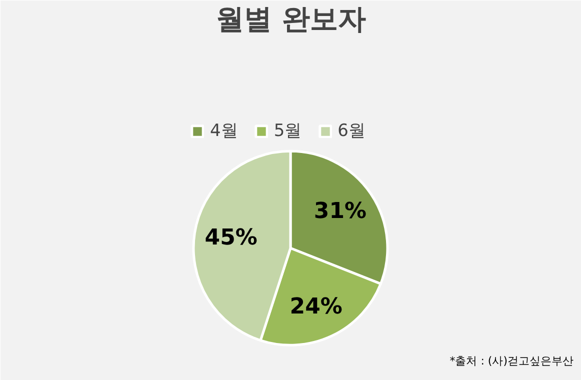 The width and height of the screenshot is (581, 380). Describe the element at coordinates (224, 131) in the screenshot. I see `legend-label: 4월` at that location.